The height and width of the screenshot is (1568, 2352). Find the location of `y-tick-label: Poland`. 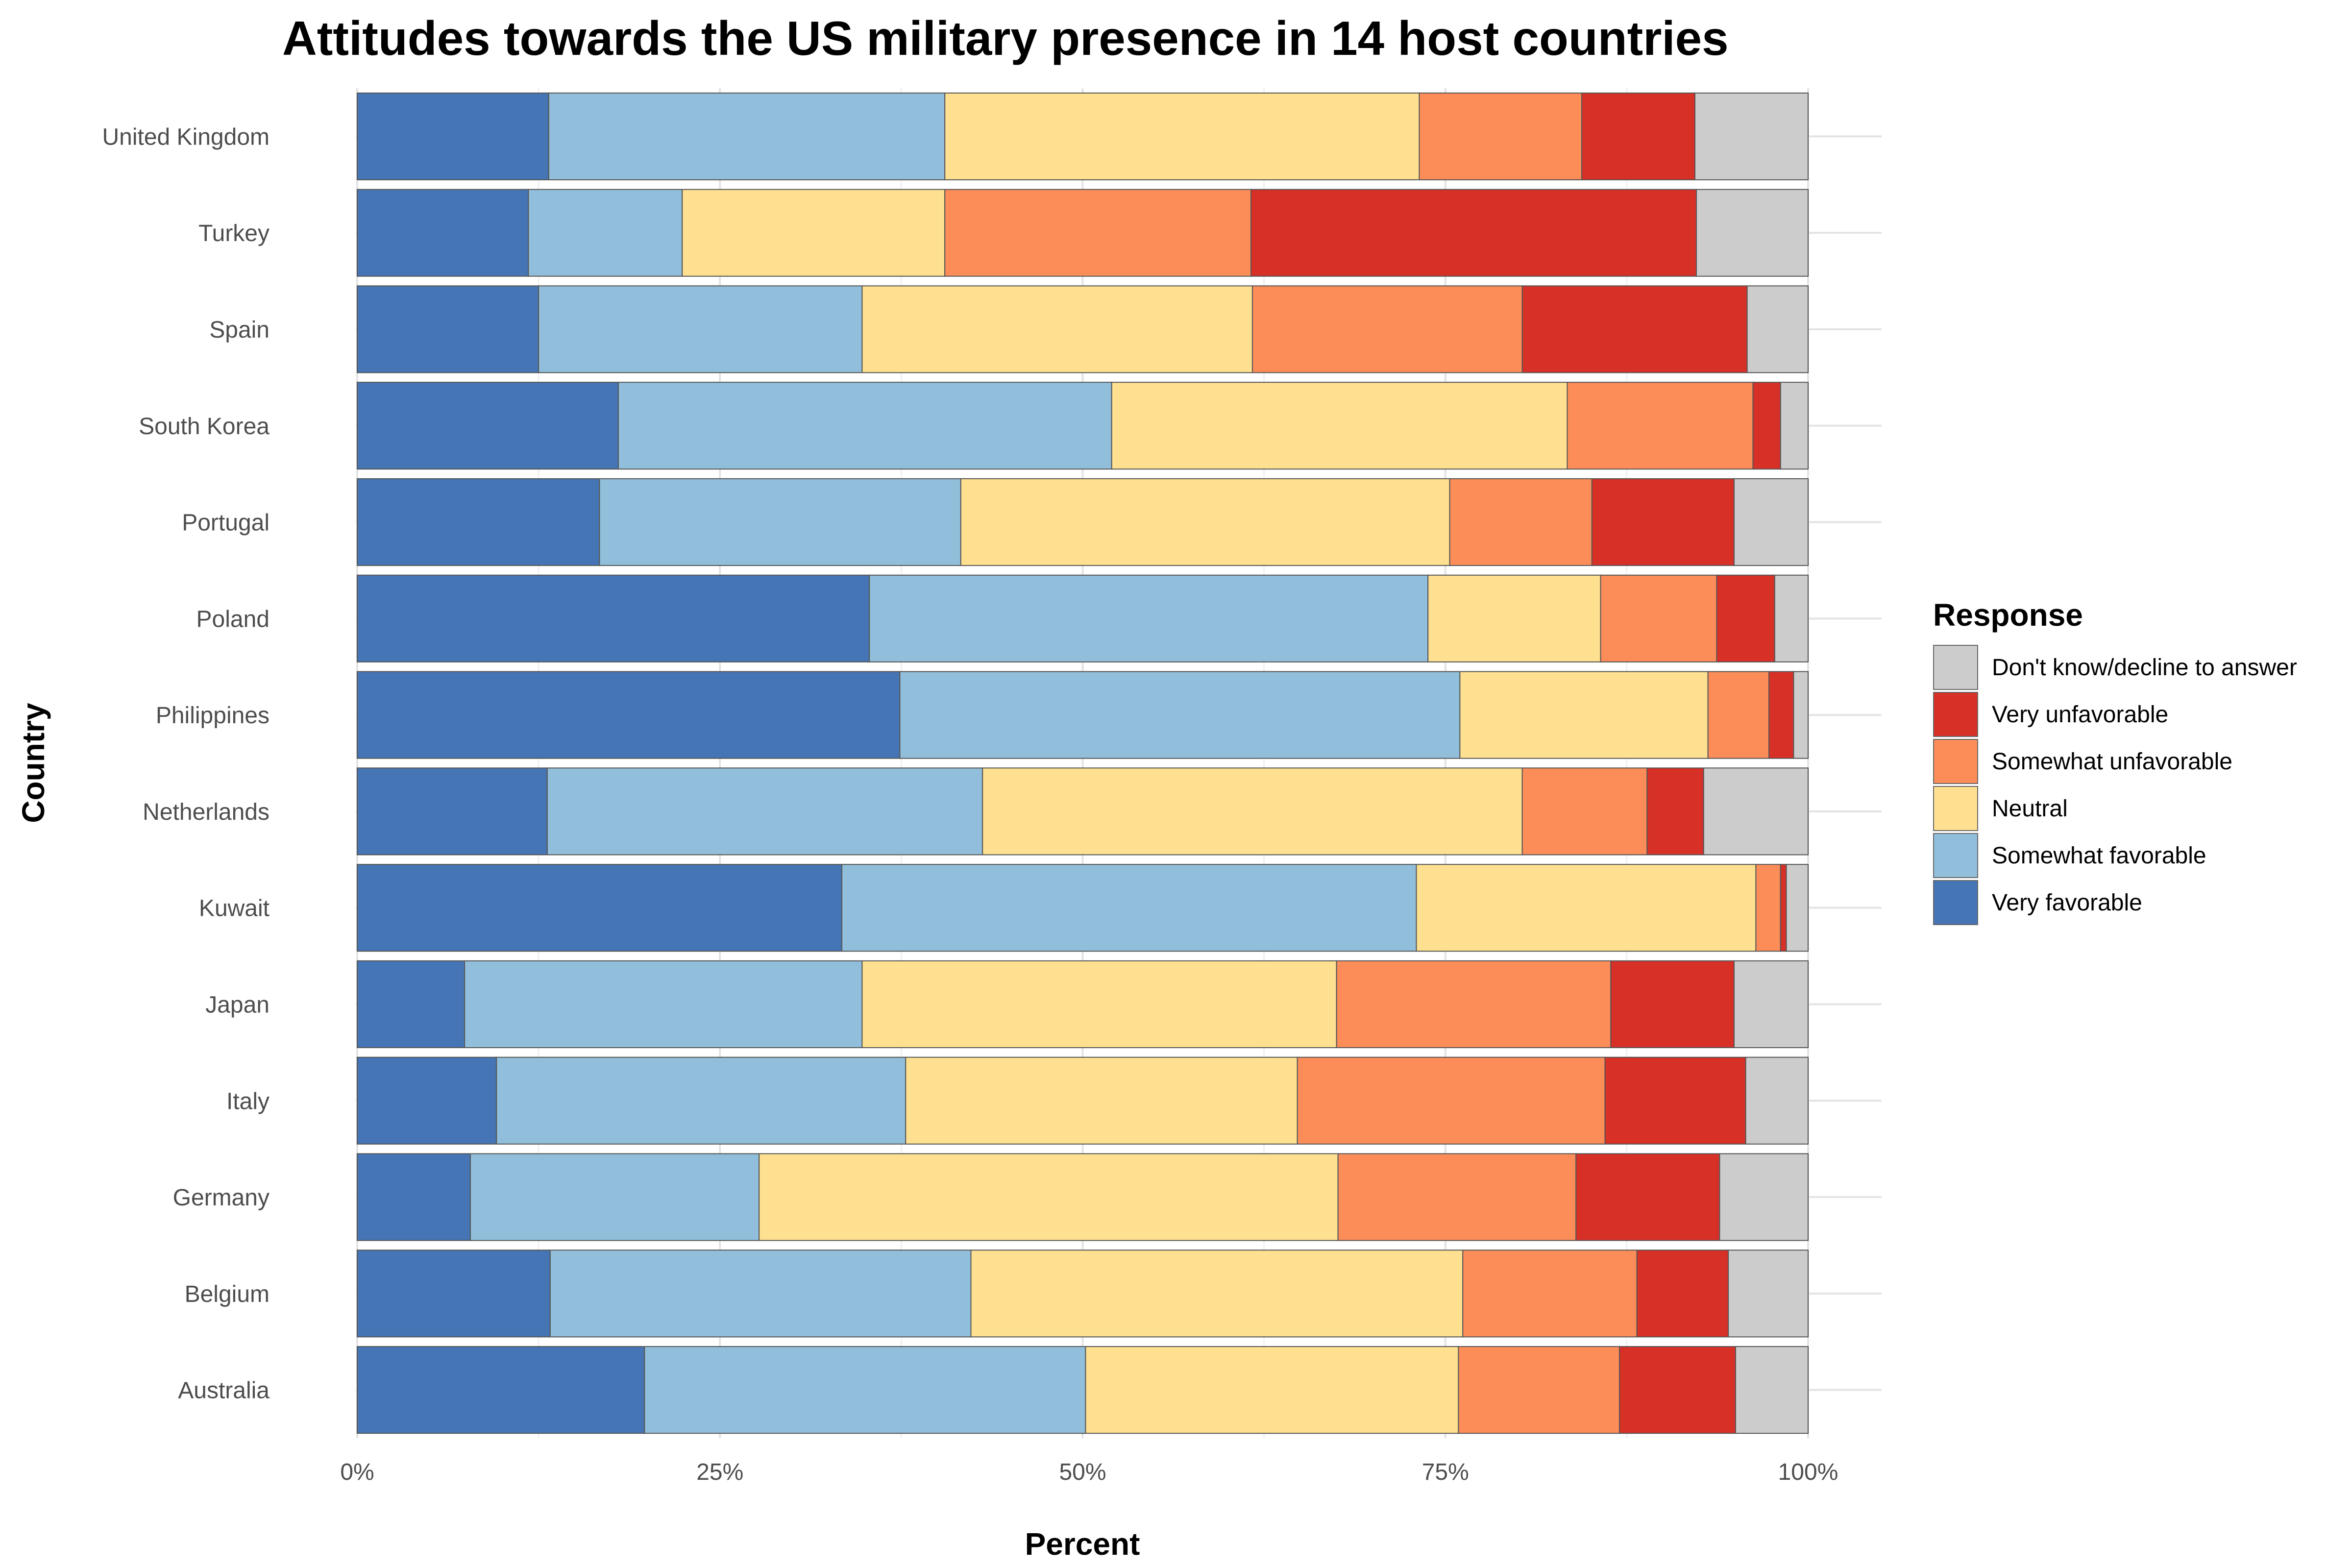

y-tick-label: Poland is located at coordinates (233, 619).